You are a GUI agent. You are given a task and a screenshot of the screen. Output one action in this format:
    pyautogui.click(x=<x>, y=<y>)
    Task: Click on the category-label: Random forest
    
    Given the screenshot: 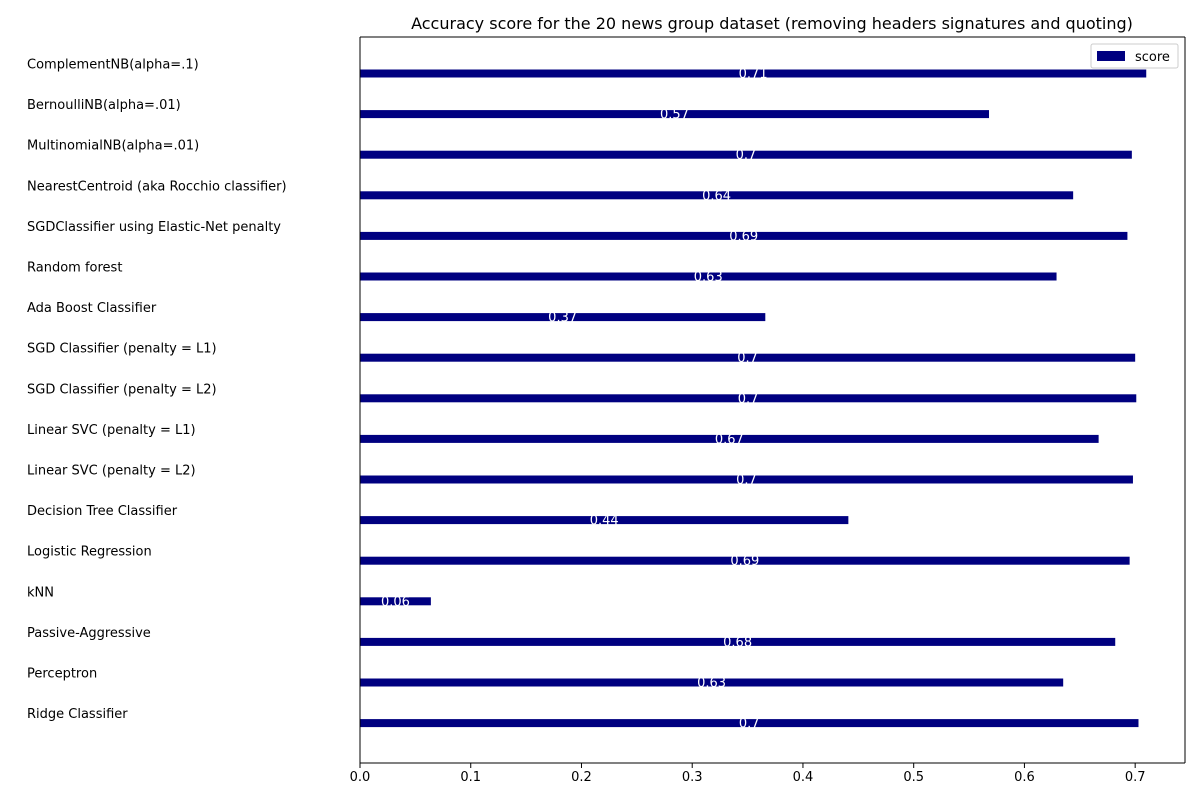 What is the action you would take?
    pyautogui.click(x=74, y=268)
    